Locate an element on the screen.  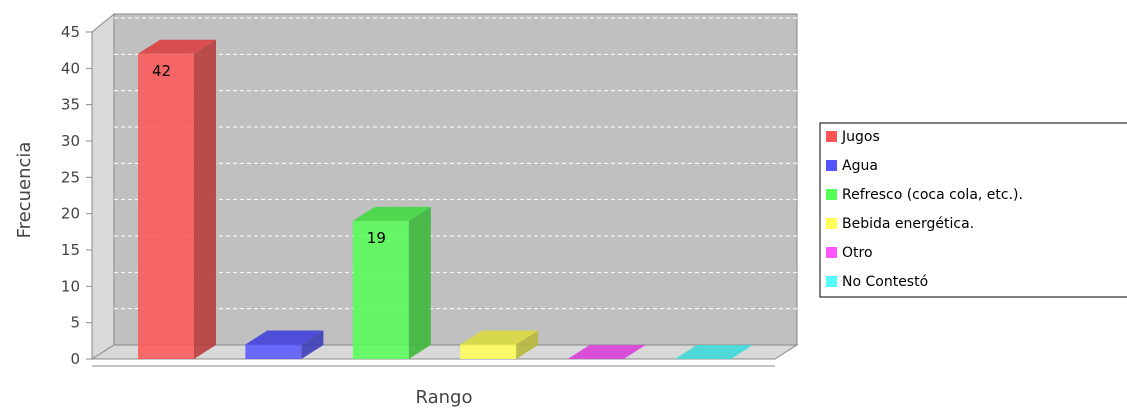
y-tick-label: 15 is located at coordinates (70, 250).